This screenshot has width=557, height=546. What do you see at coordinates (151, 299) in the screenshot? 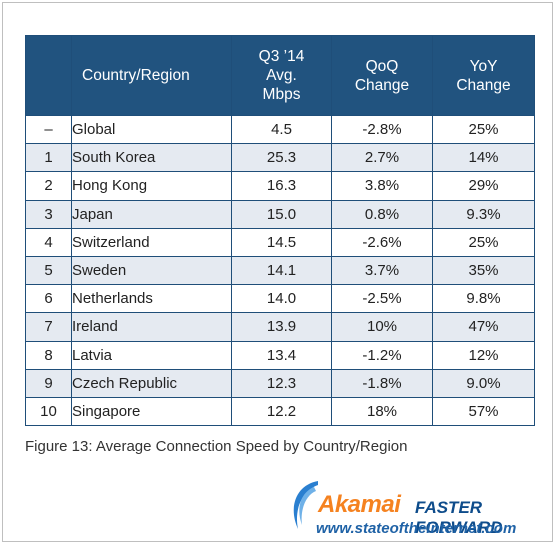
I see `country-cell: Netherlands` at bounding box center [151, 299].